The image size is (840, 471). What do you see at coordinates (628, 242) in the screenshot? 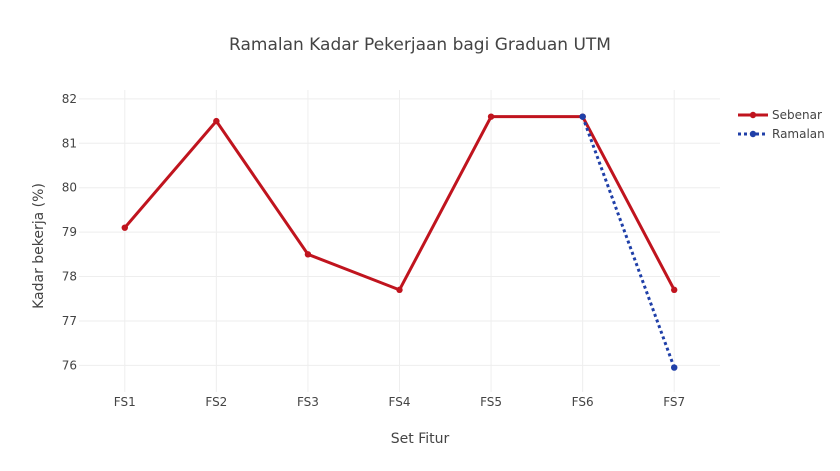
I see `series-line-ramalan` at bounding box center [628, 242].